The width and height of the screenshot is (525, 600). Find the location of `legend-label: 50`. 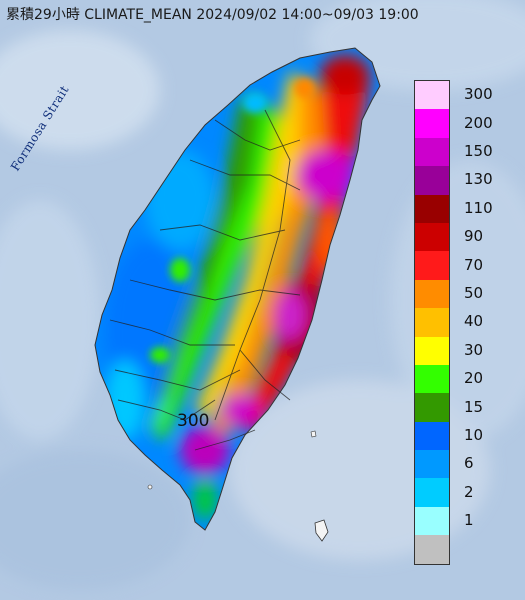

legend-label: 50 is located at coordinates (474, 293).